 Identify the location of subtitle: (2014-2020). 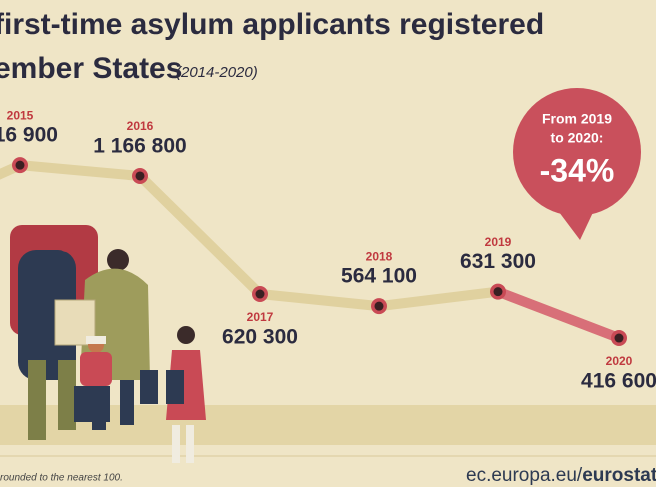
(217, 72).